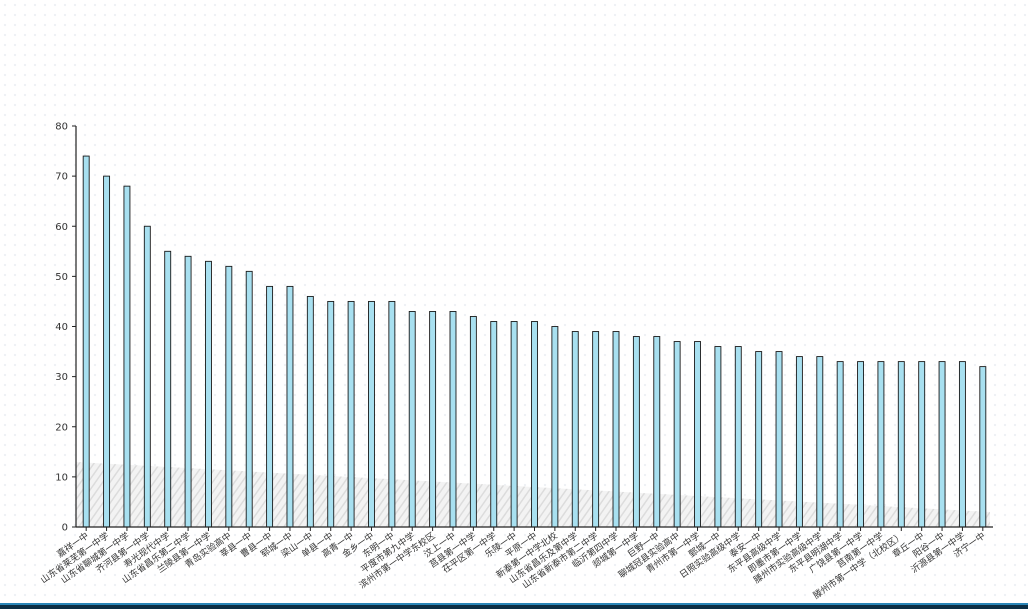 This screenshot has width=1028, height=613. What do you see at coordinates (61, 227) in the screenshot?
I see `y-tick-label: 60` at bounding box center [61, 227].